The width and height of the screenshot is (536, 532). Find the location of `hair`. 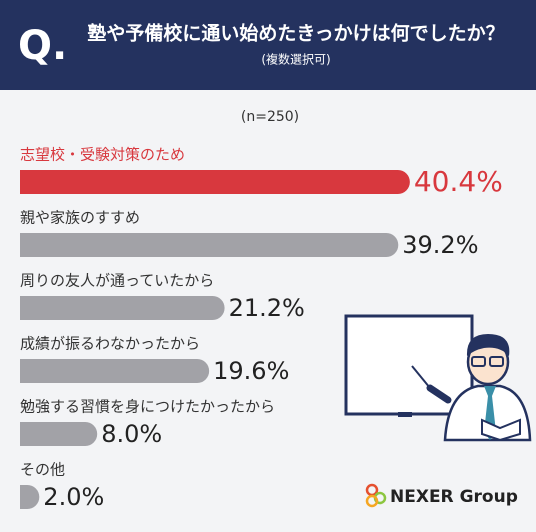

hair is located at coordinates (488, 345).